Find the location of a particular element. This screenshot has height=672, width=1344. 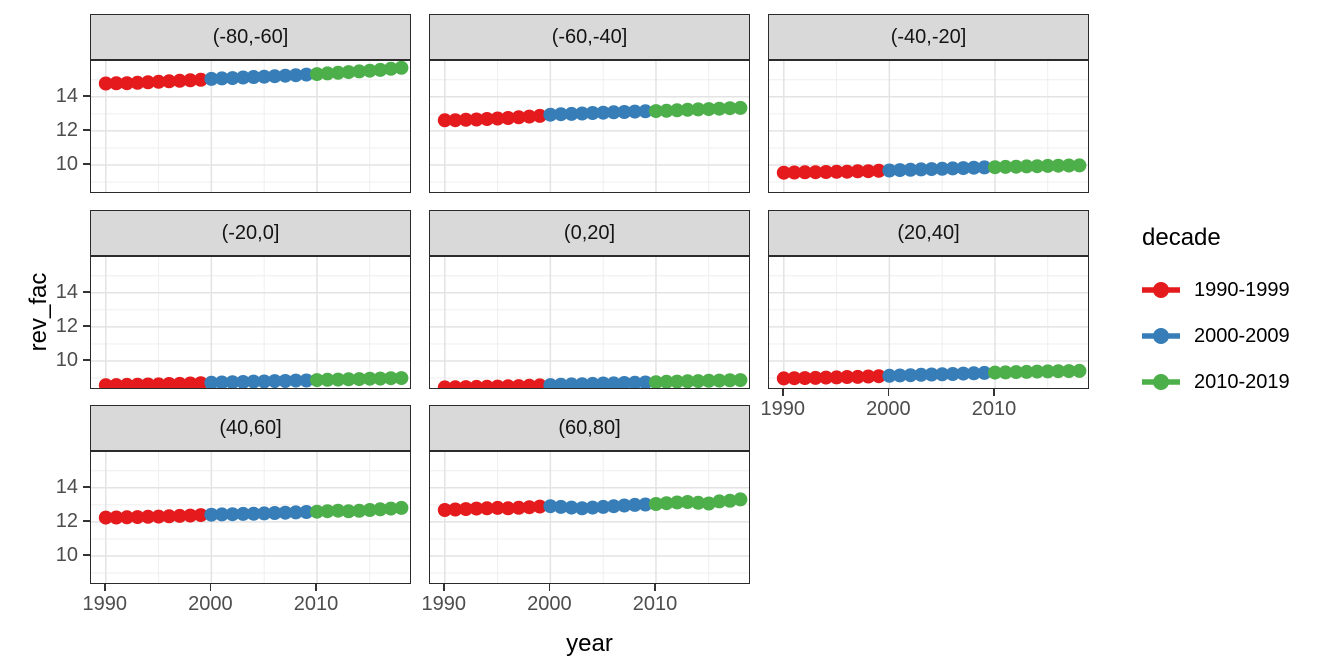

legend-entry-label: 1990-1999 is located at coordinates (1242, 289).